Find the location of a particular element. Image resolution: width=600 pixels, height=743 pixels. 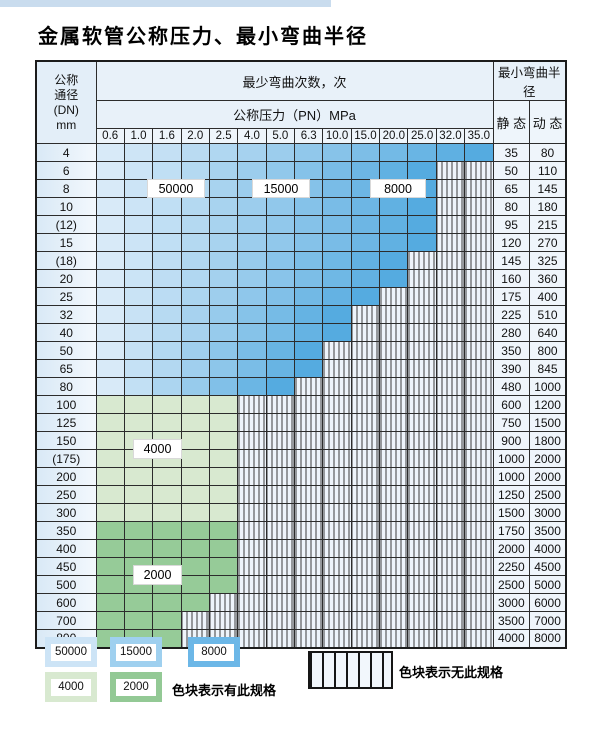

dynamic-radius-cell: 110 is located at coordinates (548, 170).